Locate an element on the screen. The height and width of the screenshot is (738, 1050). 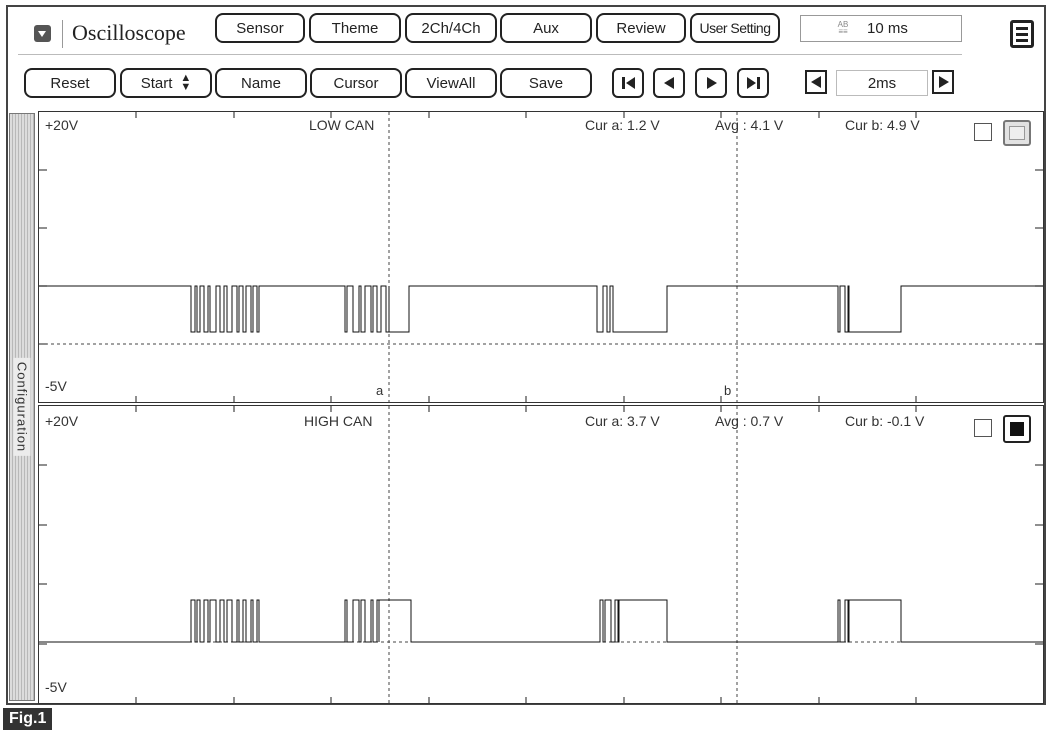
title-divider is located at coordinates (62, 34).